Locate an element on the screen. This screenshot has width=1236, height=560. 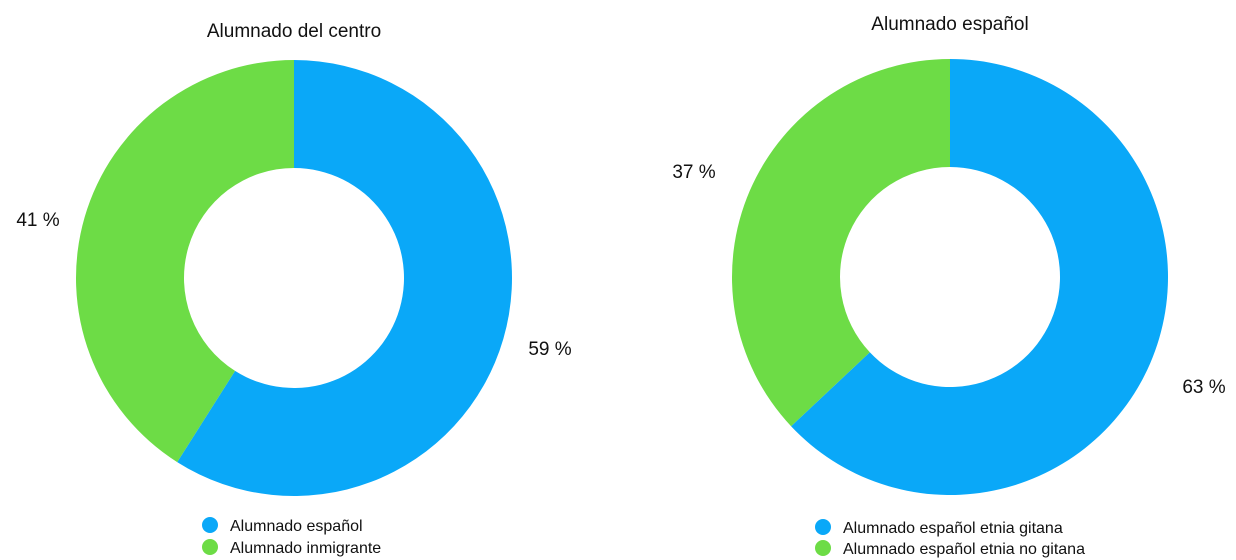
legend-label-alumnado-inmigrante: Alumnado inmigrante is located at coordinates (305, 548).